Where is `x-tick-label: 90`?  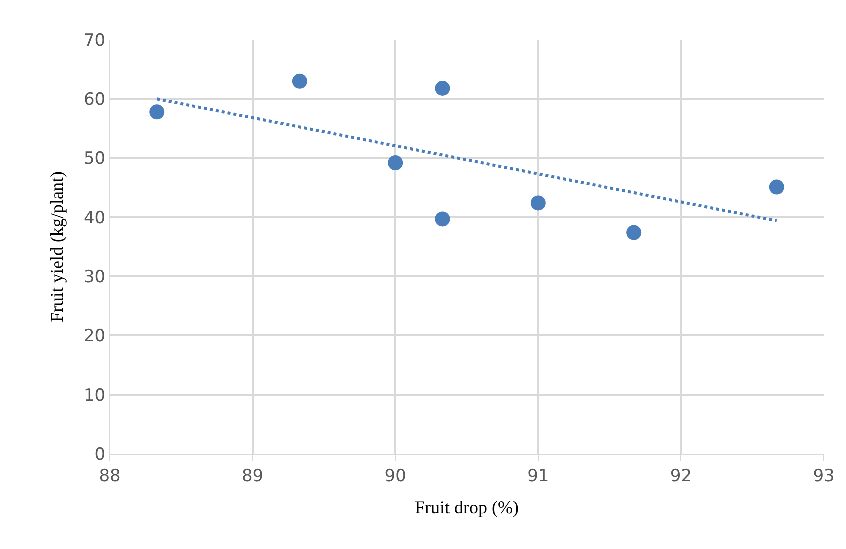 x-tick-label: 90 is located at coordinates (395, 476).